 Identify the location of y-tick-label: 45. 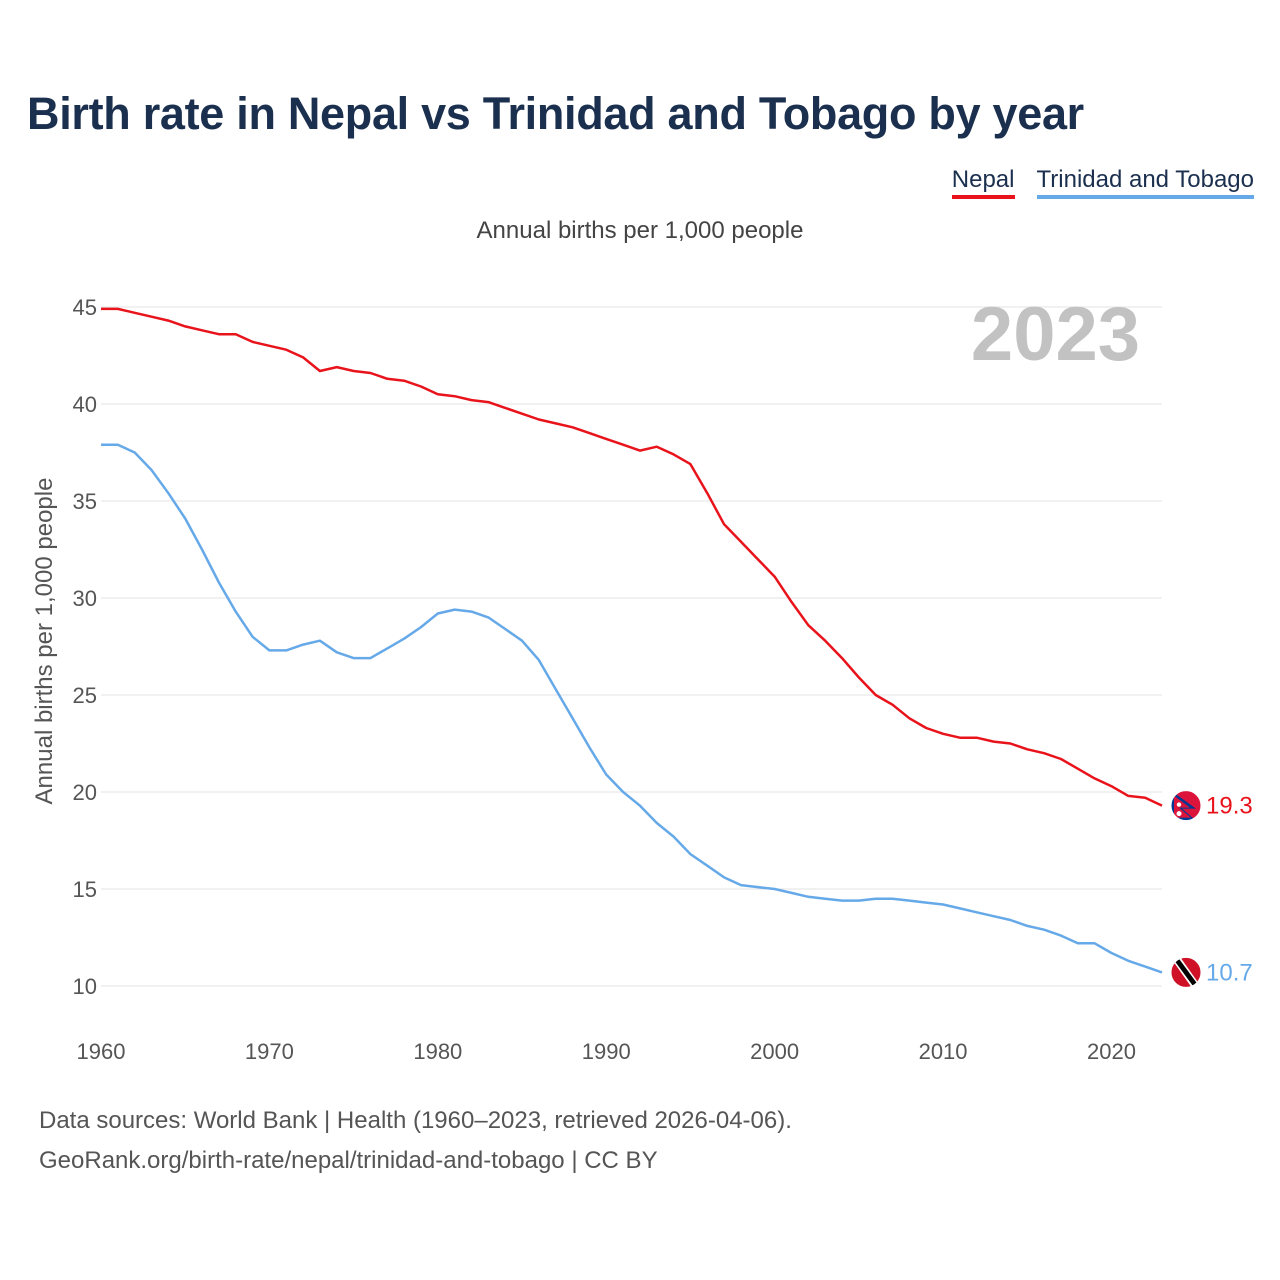
(85, 307).